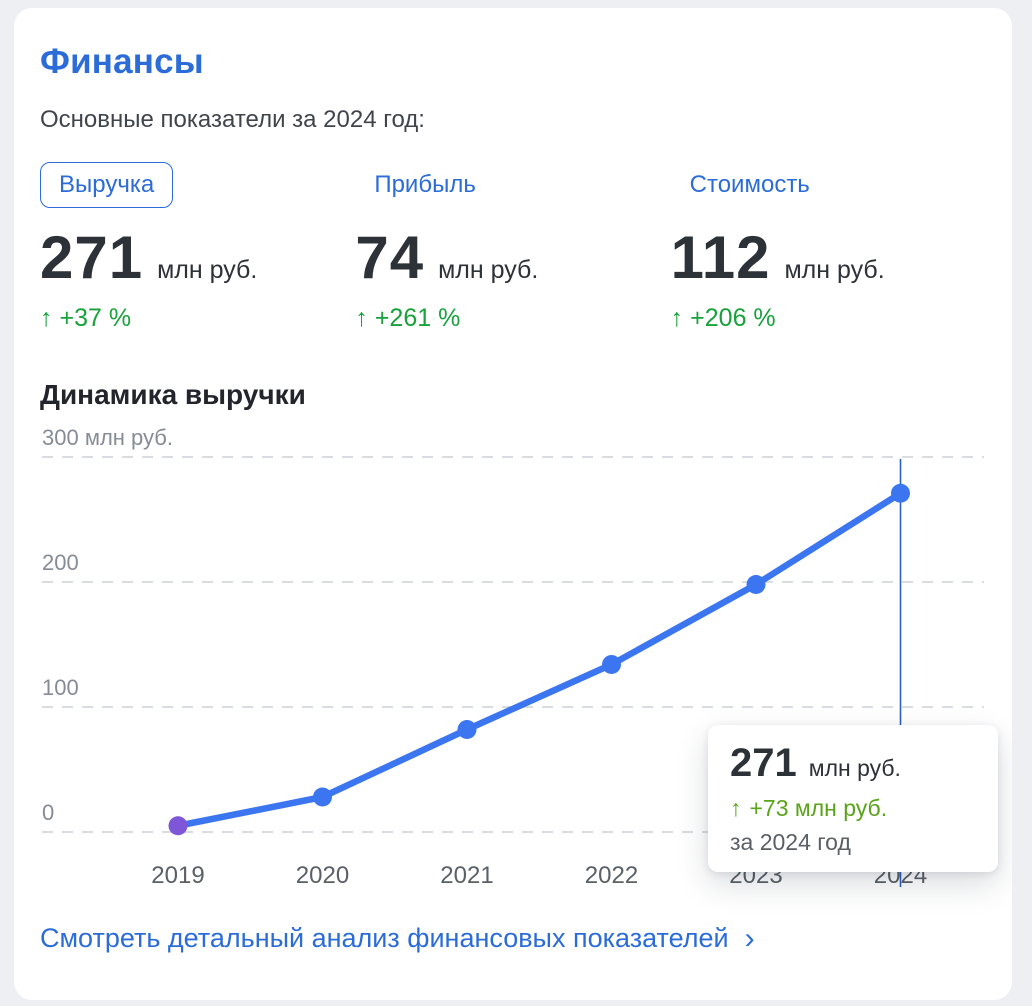 The image size is (1032, 1006). Describe the element at coordinates (197, 318) in the screenshot. I see `growth-badge: ↑ +37 %` at that location.